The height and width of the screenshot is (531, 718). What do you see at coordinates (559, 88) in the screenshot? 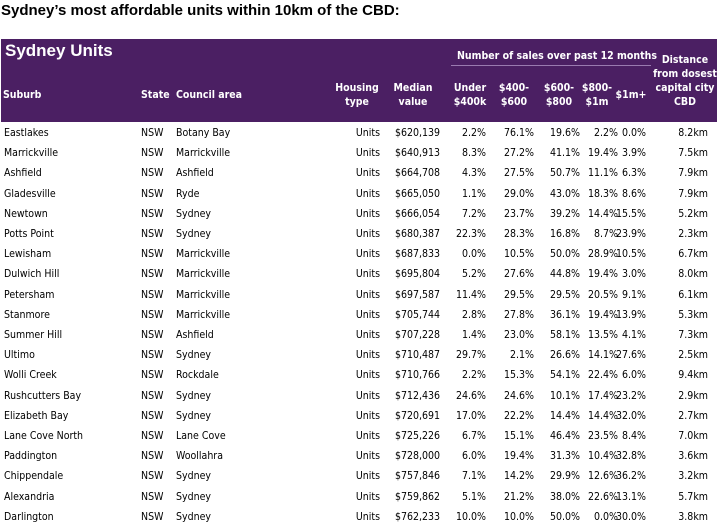
I see `col-p3-line1: $600-` at bounding box center [559, 88].